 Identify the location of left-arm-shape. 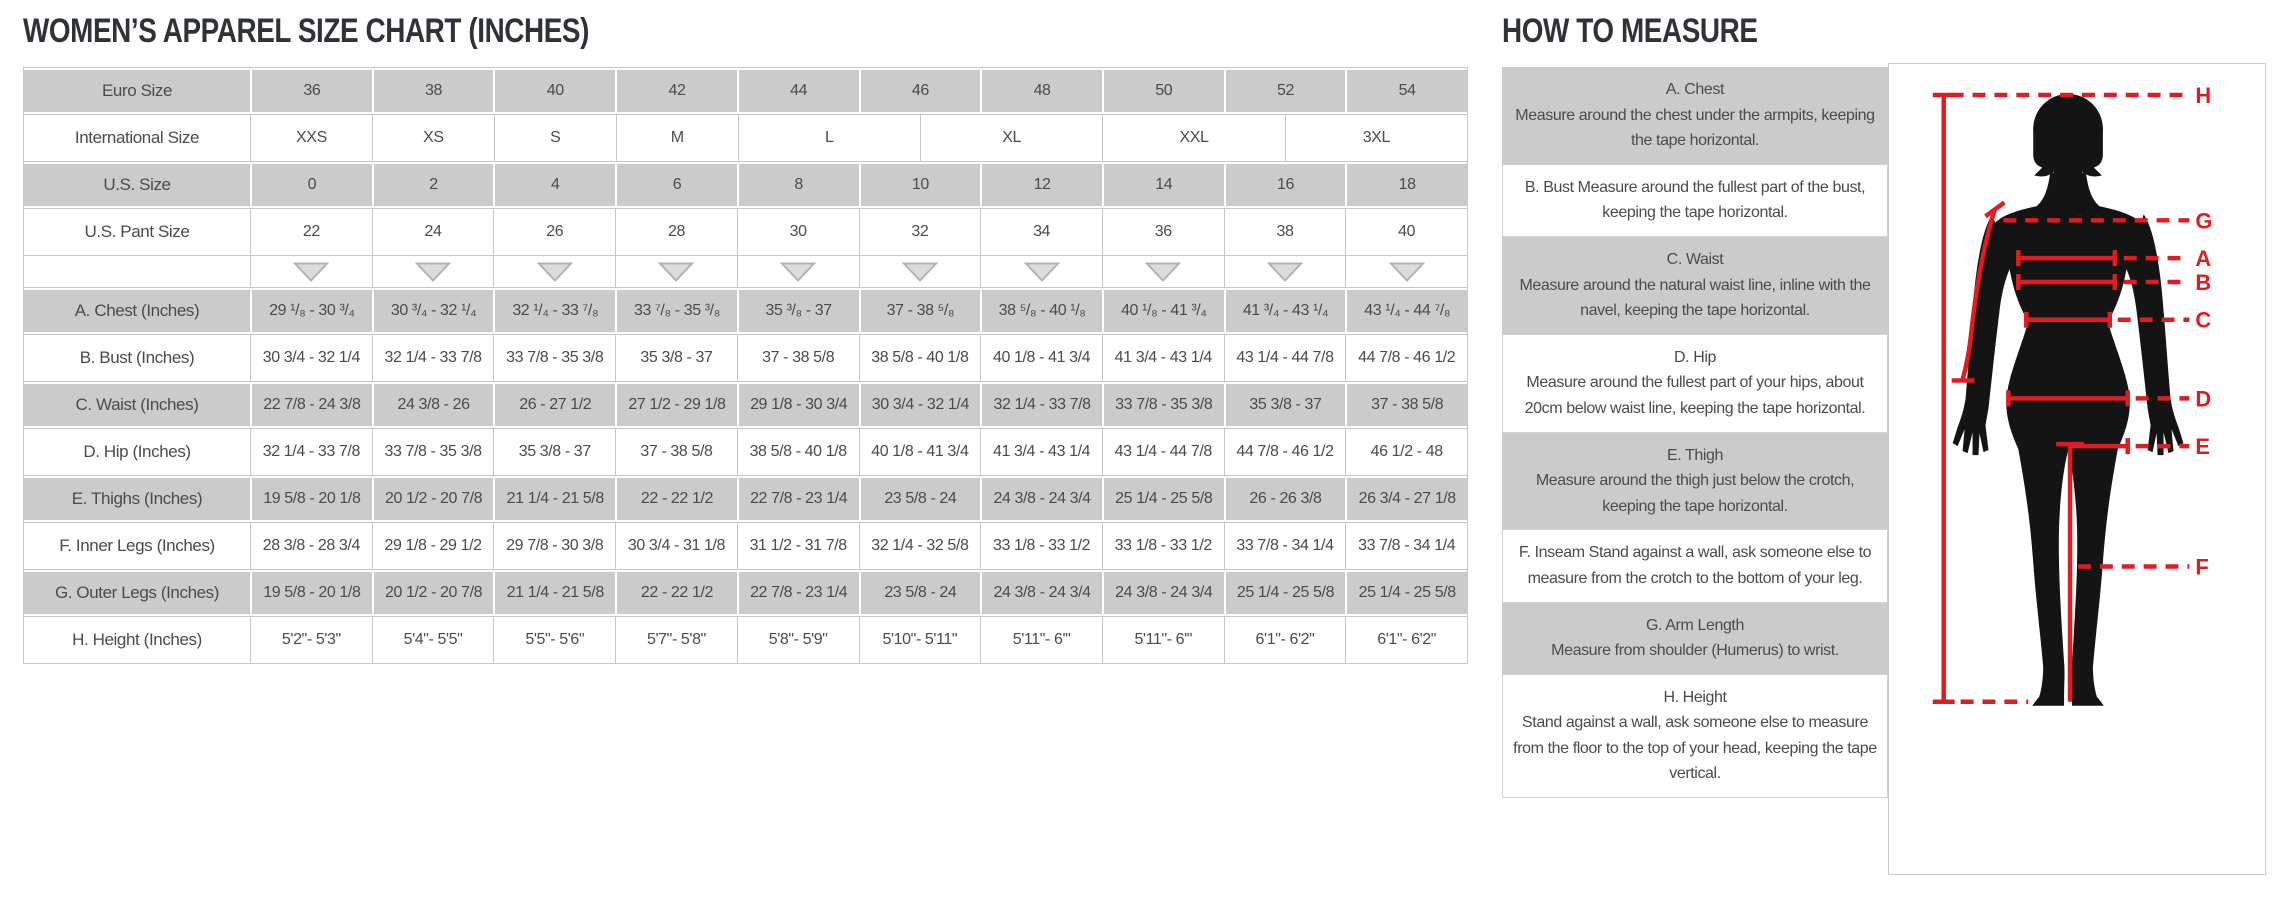
(1984, 335).